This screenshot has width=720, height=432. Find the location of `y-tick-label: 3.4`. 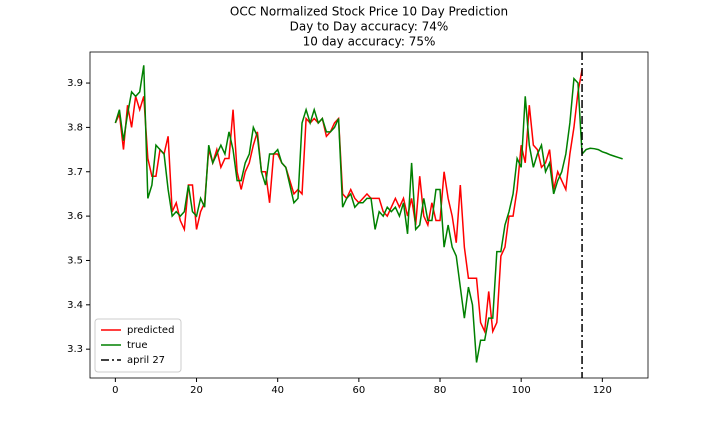

y-tick-label: 3.4 is located at coordinates (75, 305).